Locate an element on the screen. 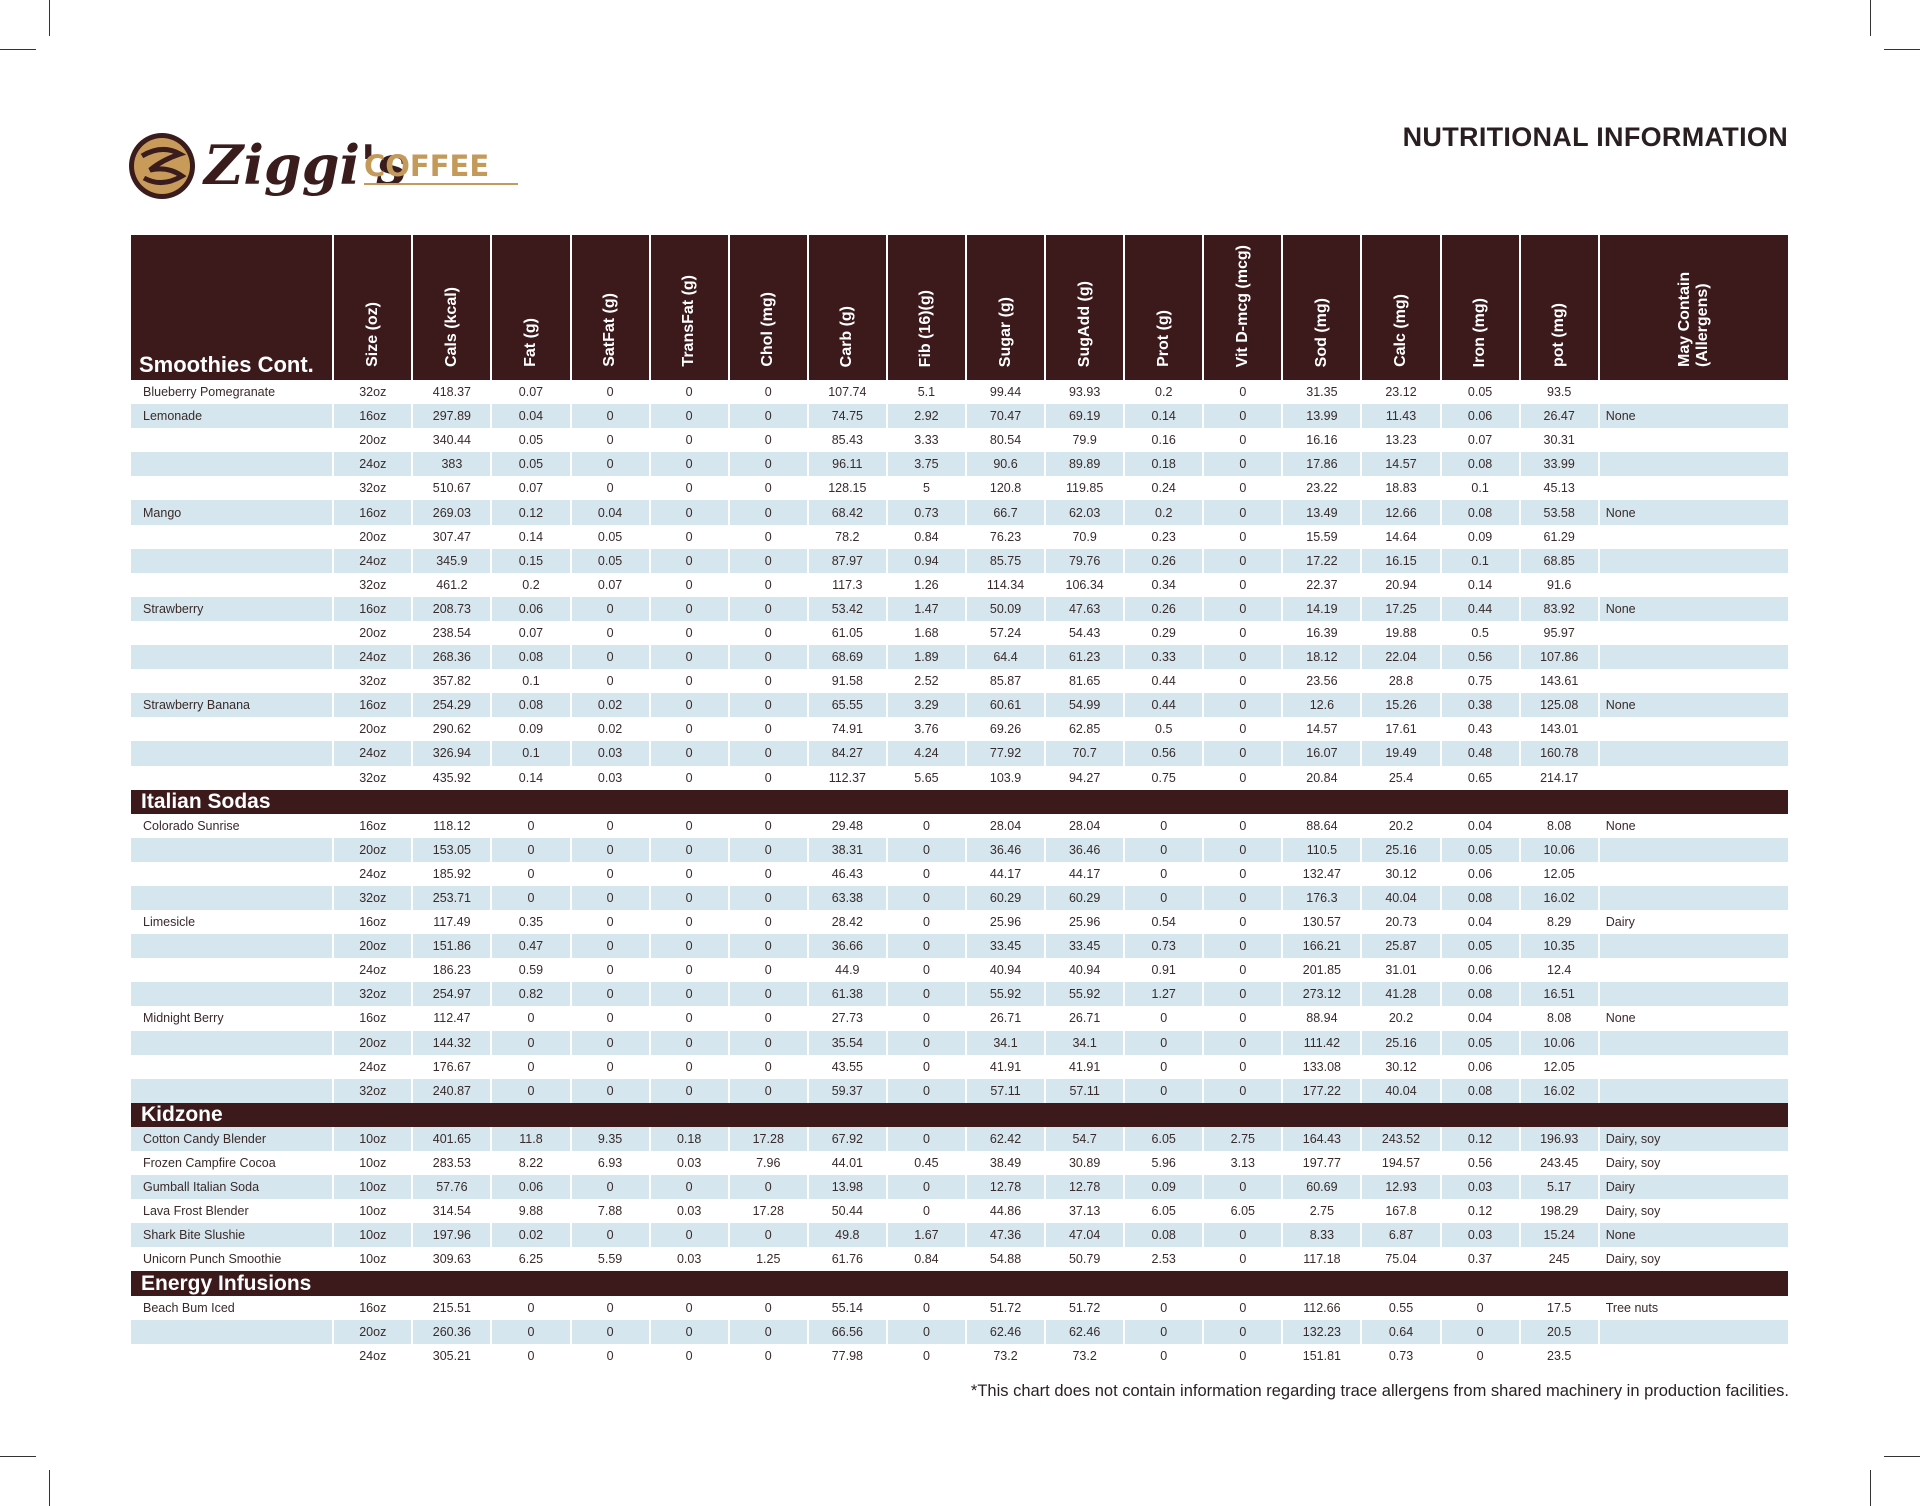  value-cell: 40.04 is located at coordinates (1400, 1090).